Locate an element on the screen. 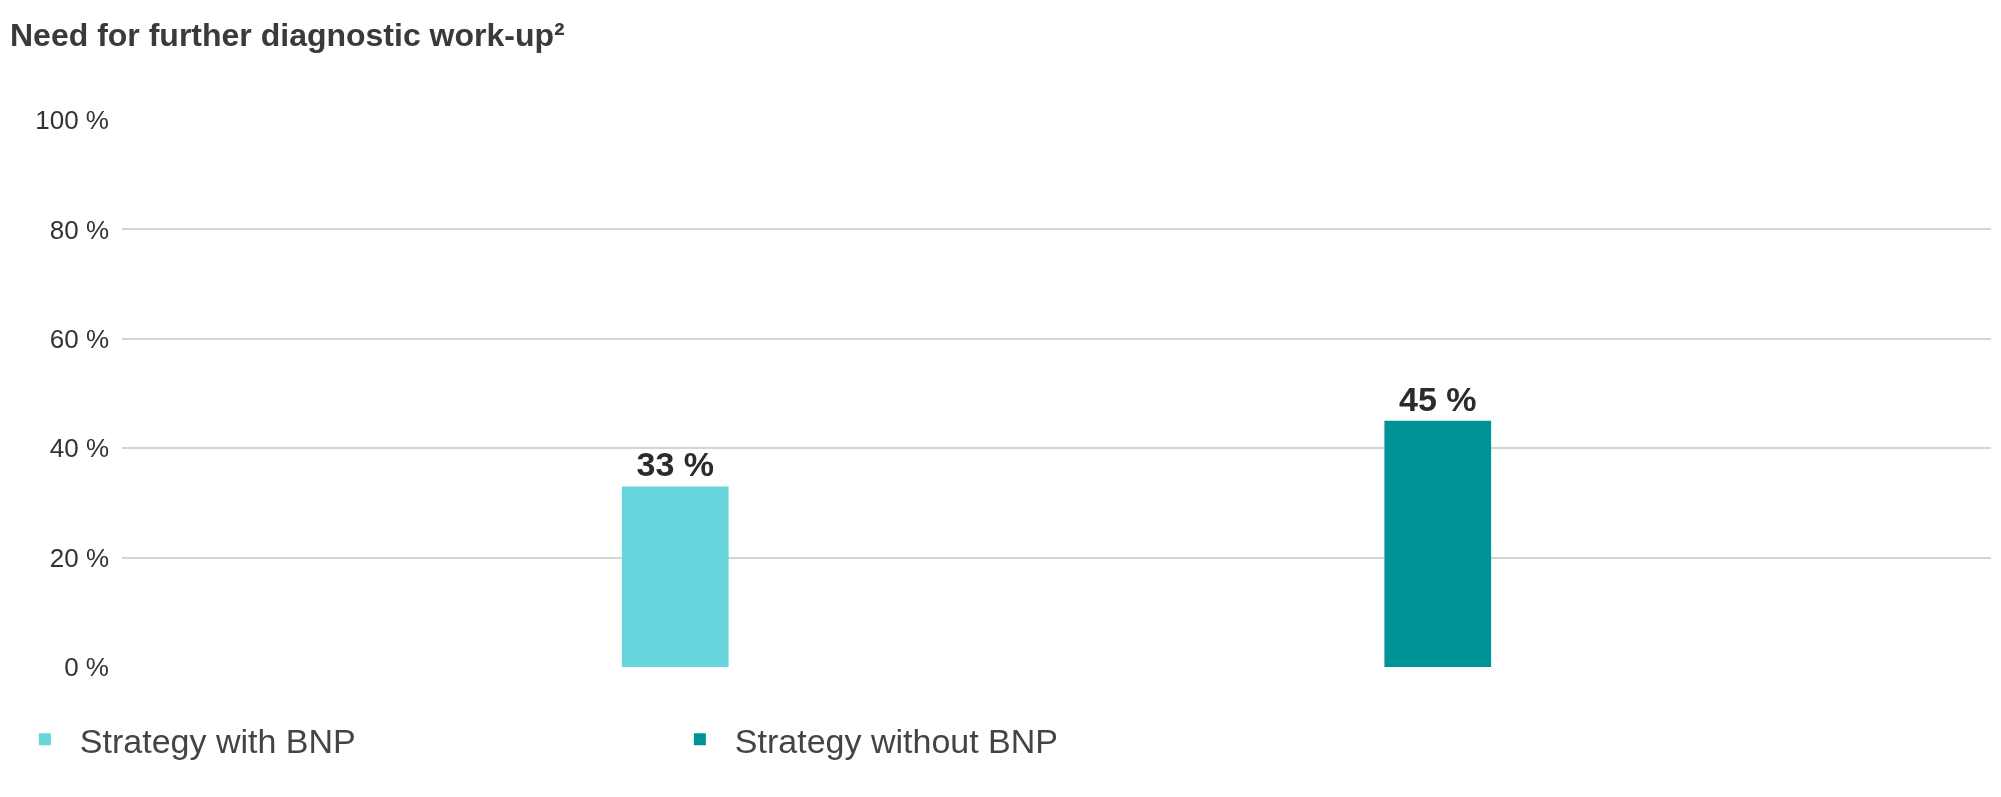  y-tick-label: 0 % is located at coordinates (86, 667).